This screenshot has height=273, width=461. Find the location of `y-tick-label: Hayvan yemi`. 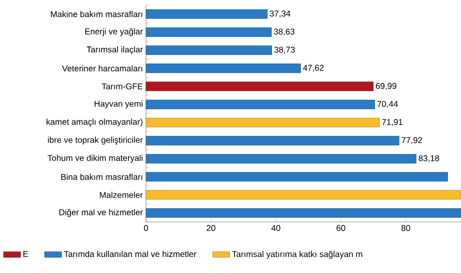

y-tick-label: Hayvan yemi is located at coordinates (118, 104).